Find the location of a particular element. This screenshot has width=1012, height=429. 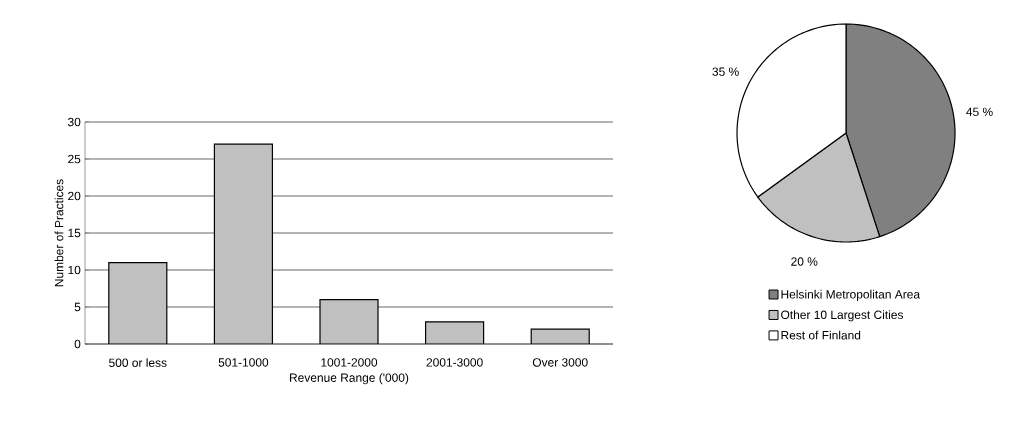

y-tick-label: 20 is located at coordinates (74, 196).